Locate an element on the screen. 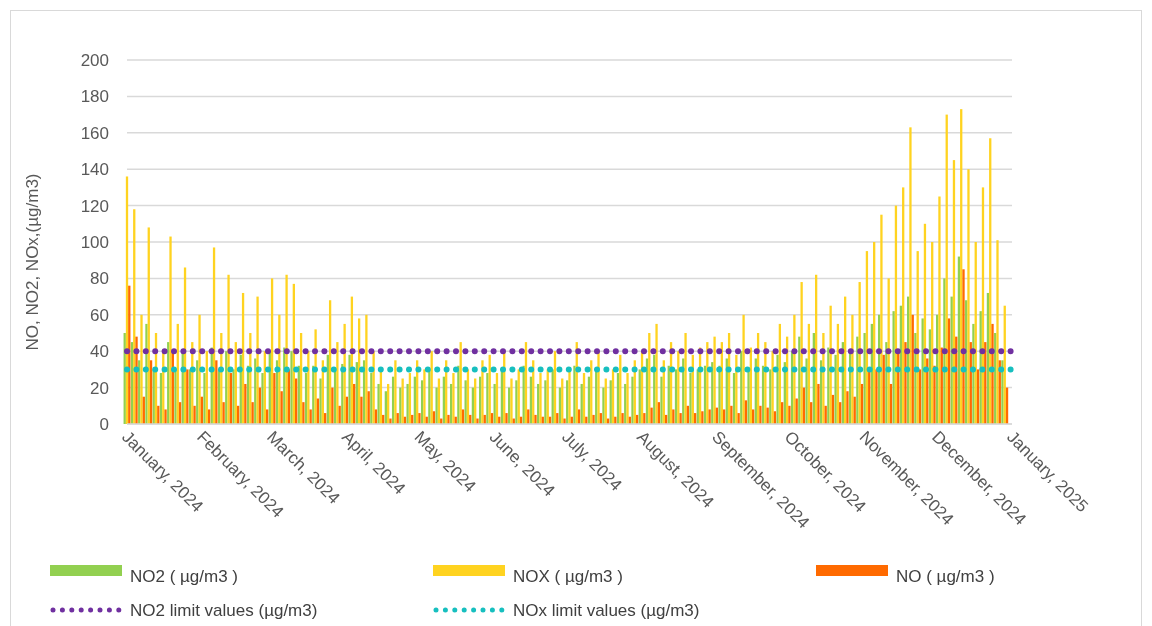 Image resolution: width=1152 pixels, height=626 pixels. y-tick-label: 180 is located at coordinates (94, 97).